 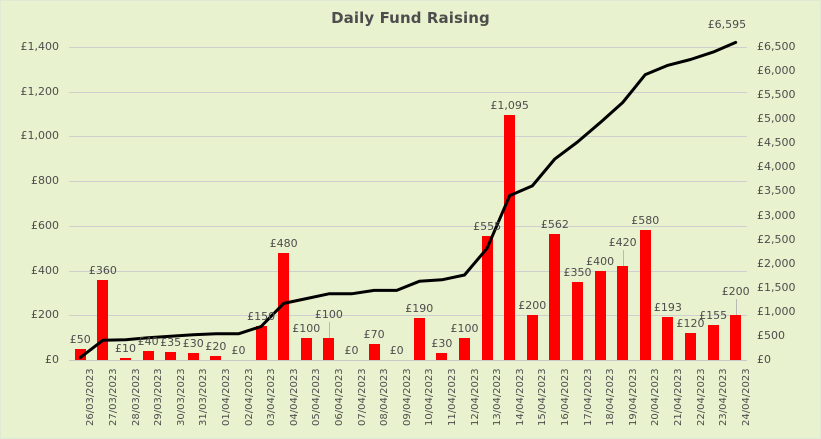 What do you see at coordinates (430, 397) in the screenshot?
I see `x-axis-tick-label: 10/04/2023` at bounding box center [430, 397].